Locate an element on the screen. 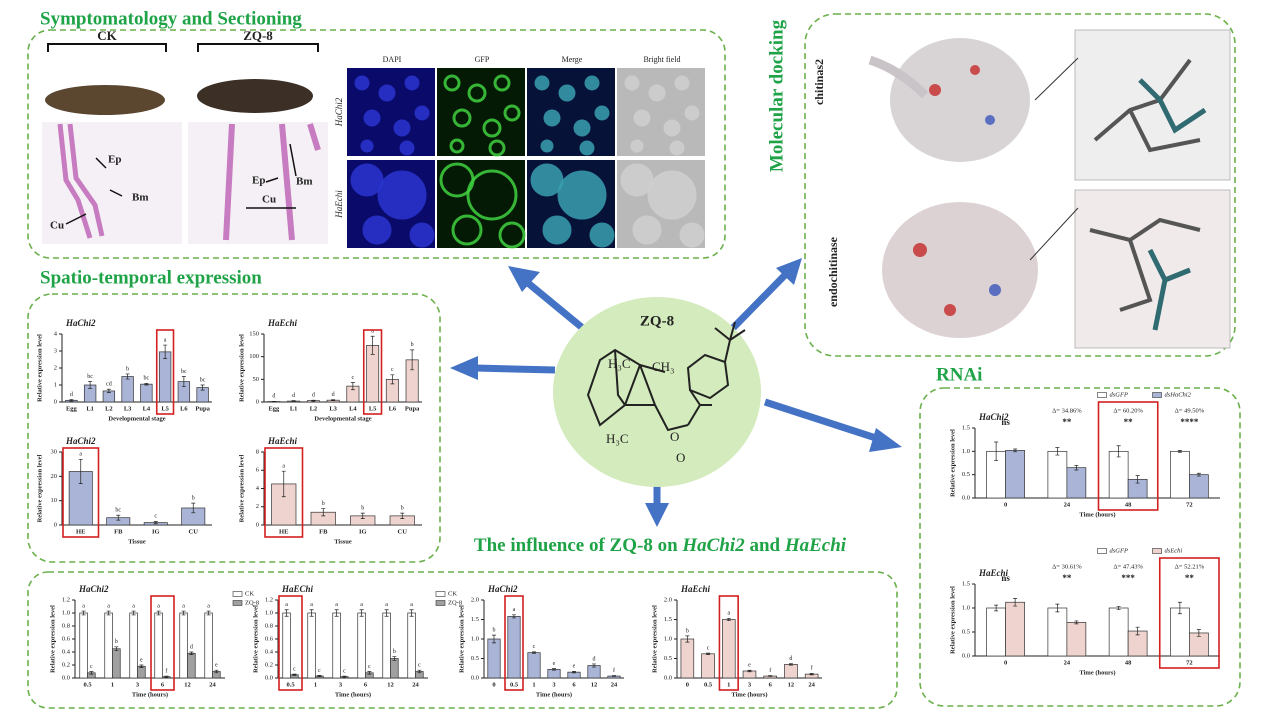 This screenshot has width=1269, height=714. y-tick-label: 1.2 is located at coordinates (269, 599).